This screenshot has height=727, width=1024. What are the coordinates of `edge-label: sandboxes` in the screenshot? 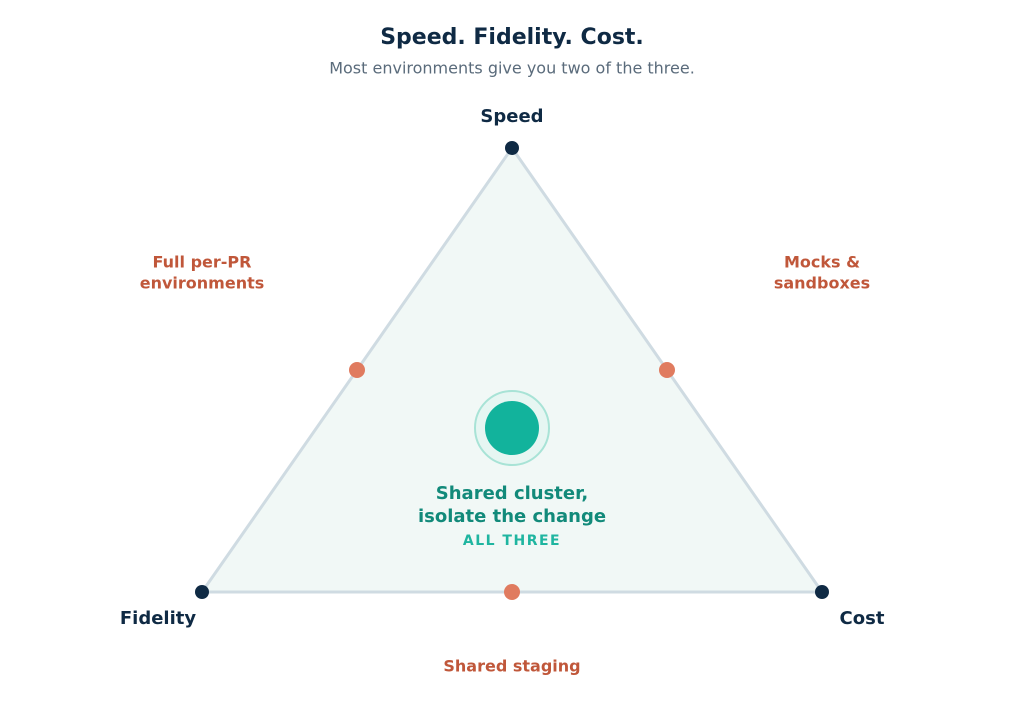 It's located at (822, 283).